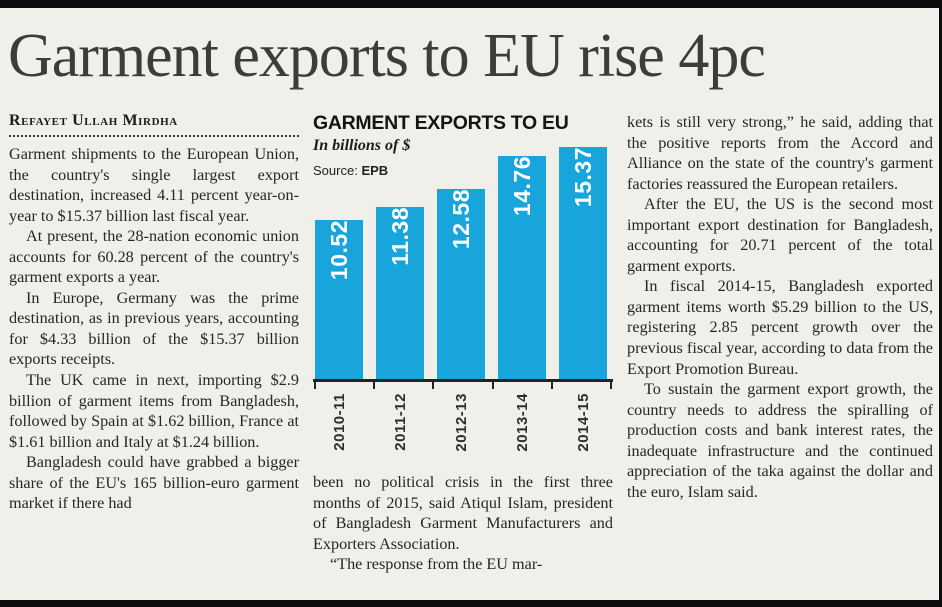  What do you see at coordinates (399, 236) in the screenshot?
I see `bar-value-label: 11.38` at bounding box center [399, 236].